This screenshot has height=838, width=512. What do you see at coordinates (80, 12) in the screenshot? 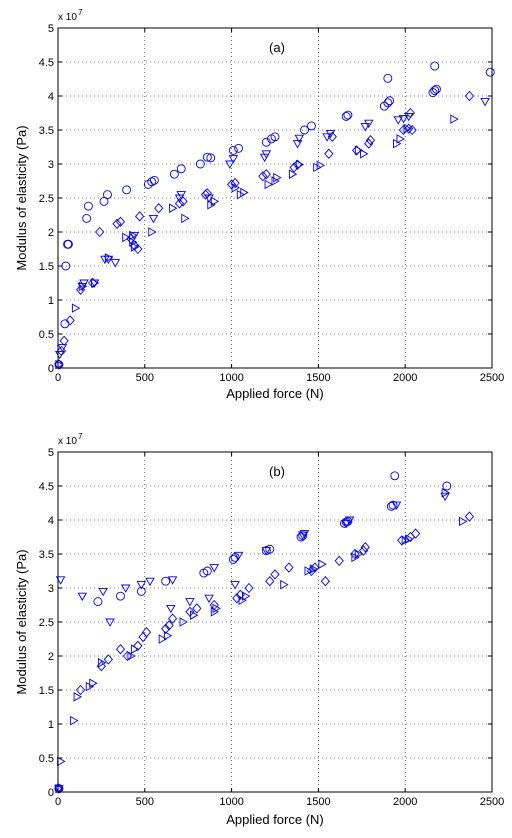
I see `panel-a-y-multiplier-exponent: 7` at bounding box center [80, 12].